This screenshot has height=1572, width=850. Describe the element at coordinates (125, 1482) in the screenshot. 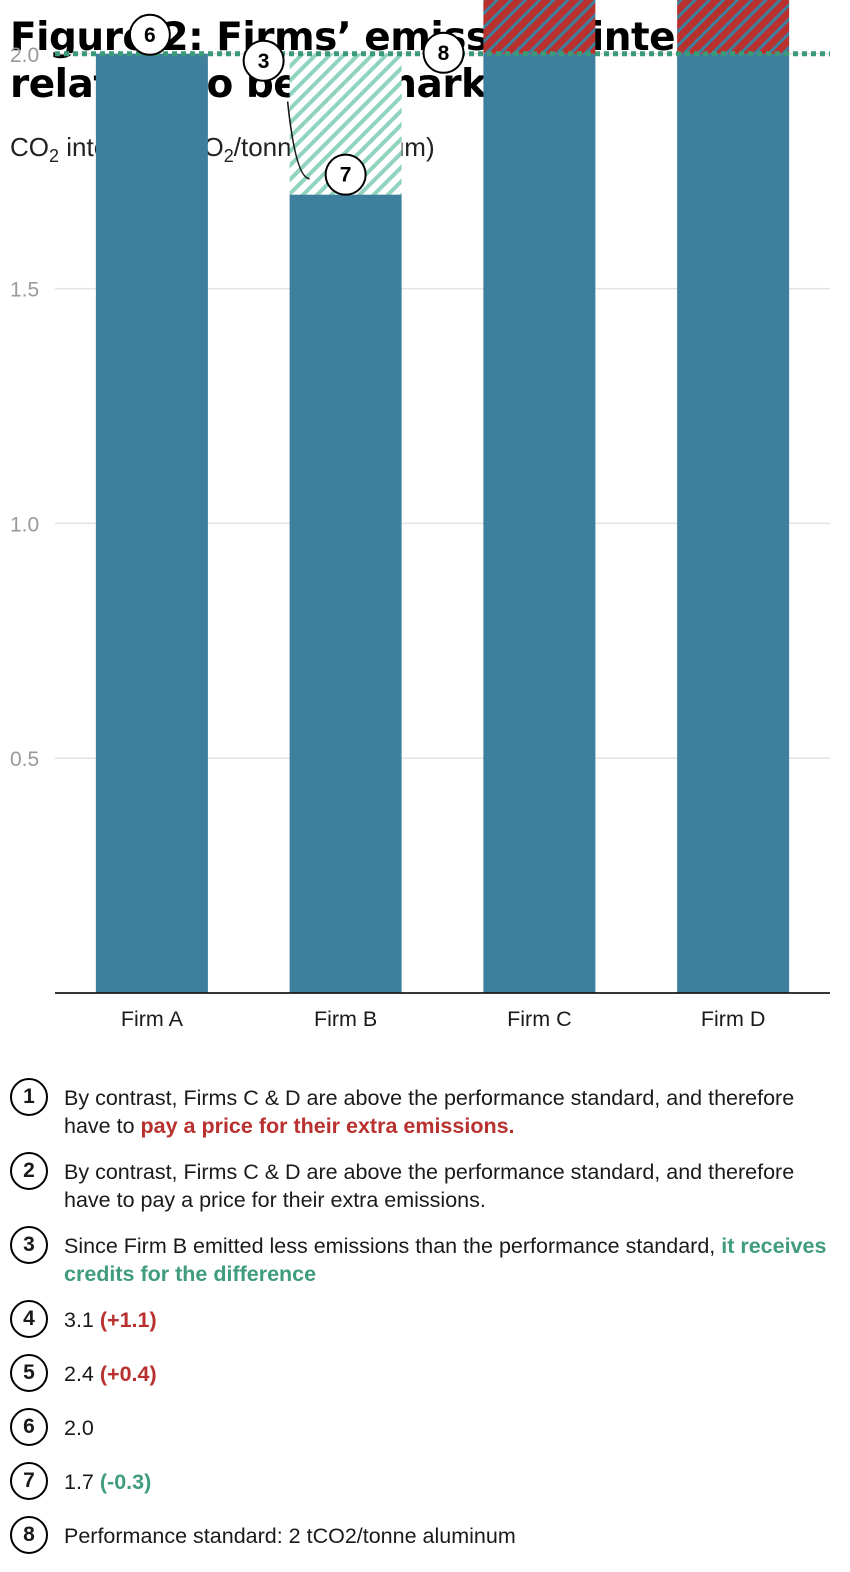

I see `note-highlight: (-0.3)` at that location.